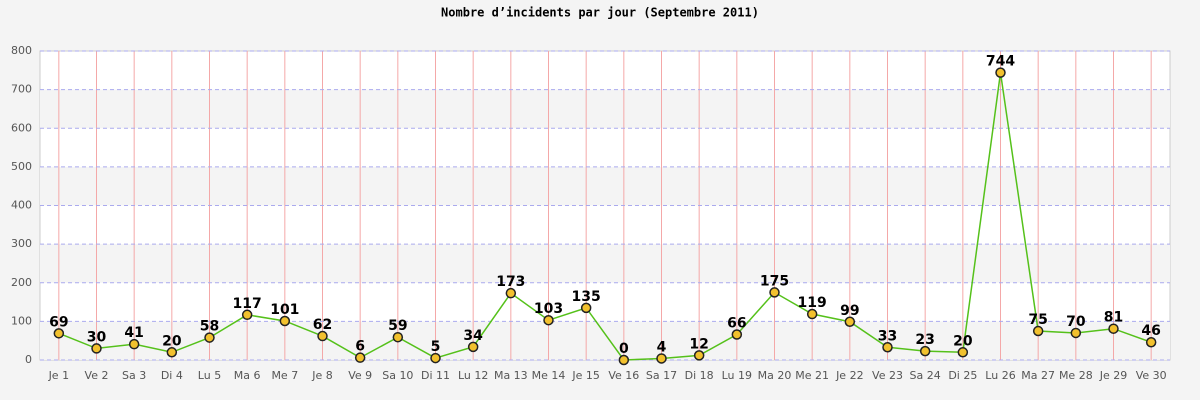  I want to click on x-tick-label: Di 4, so click(172, 375).